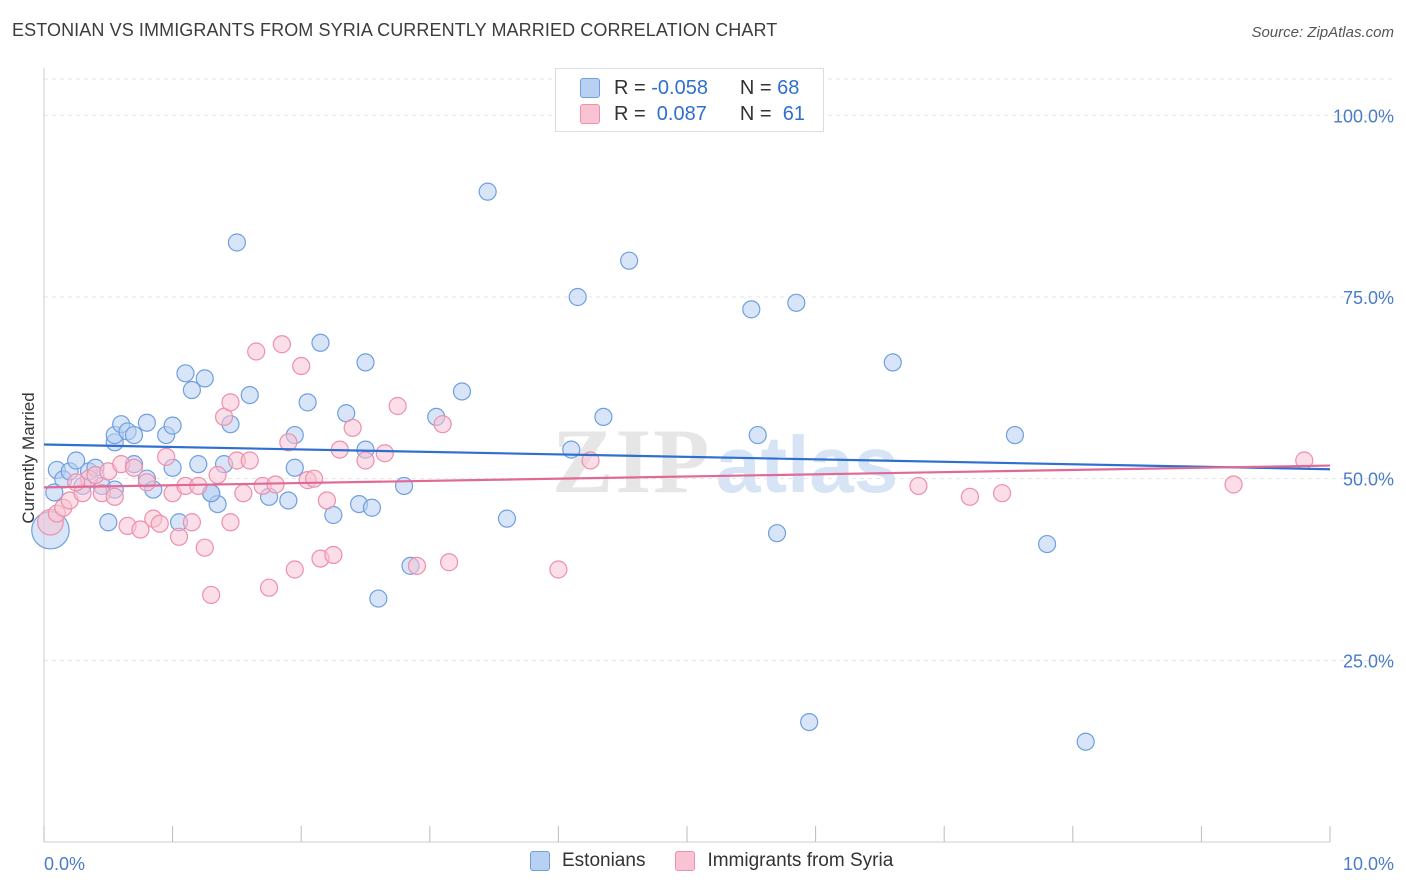 This screenshot has height=892, width=1406. I want to click on series-legend: Estonians Immigrants from Syria, so click(726, 861).